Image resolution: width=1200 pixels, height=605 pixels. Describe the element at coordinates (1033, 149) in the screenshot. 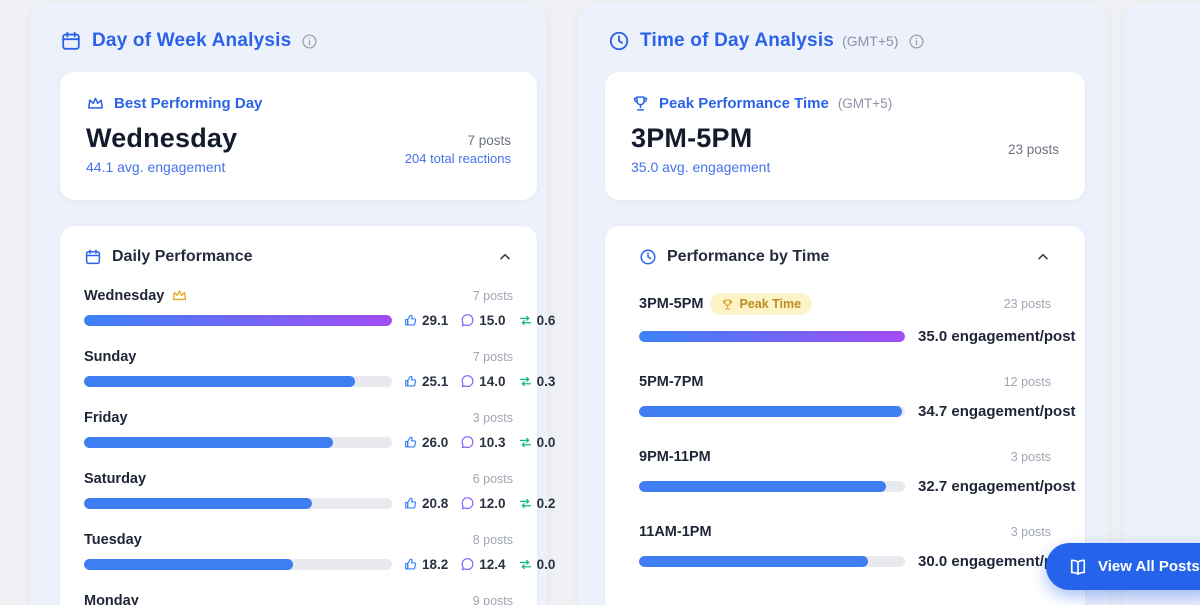

I see `peak-time-posts: 23 posts` at that location.